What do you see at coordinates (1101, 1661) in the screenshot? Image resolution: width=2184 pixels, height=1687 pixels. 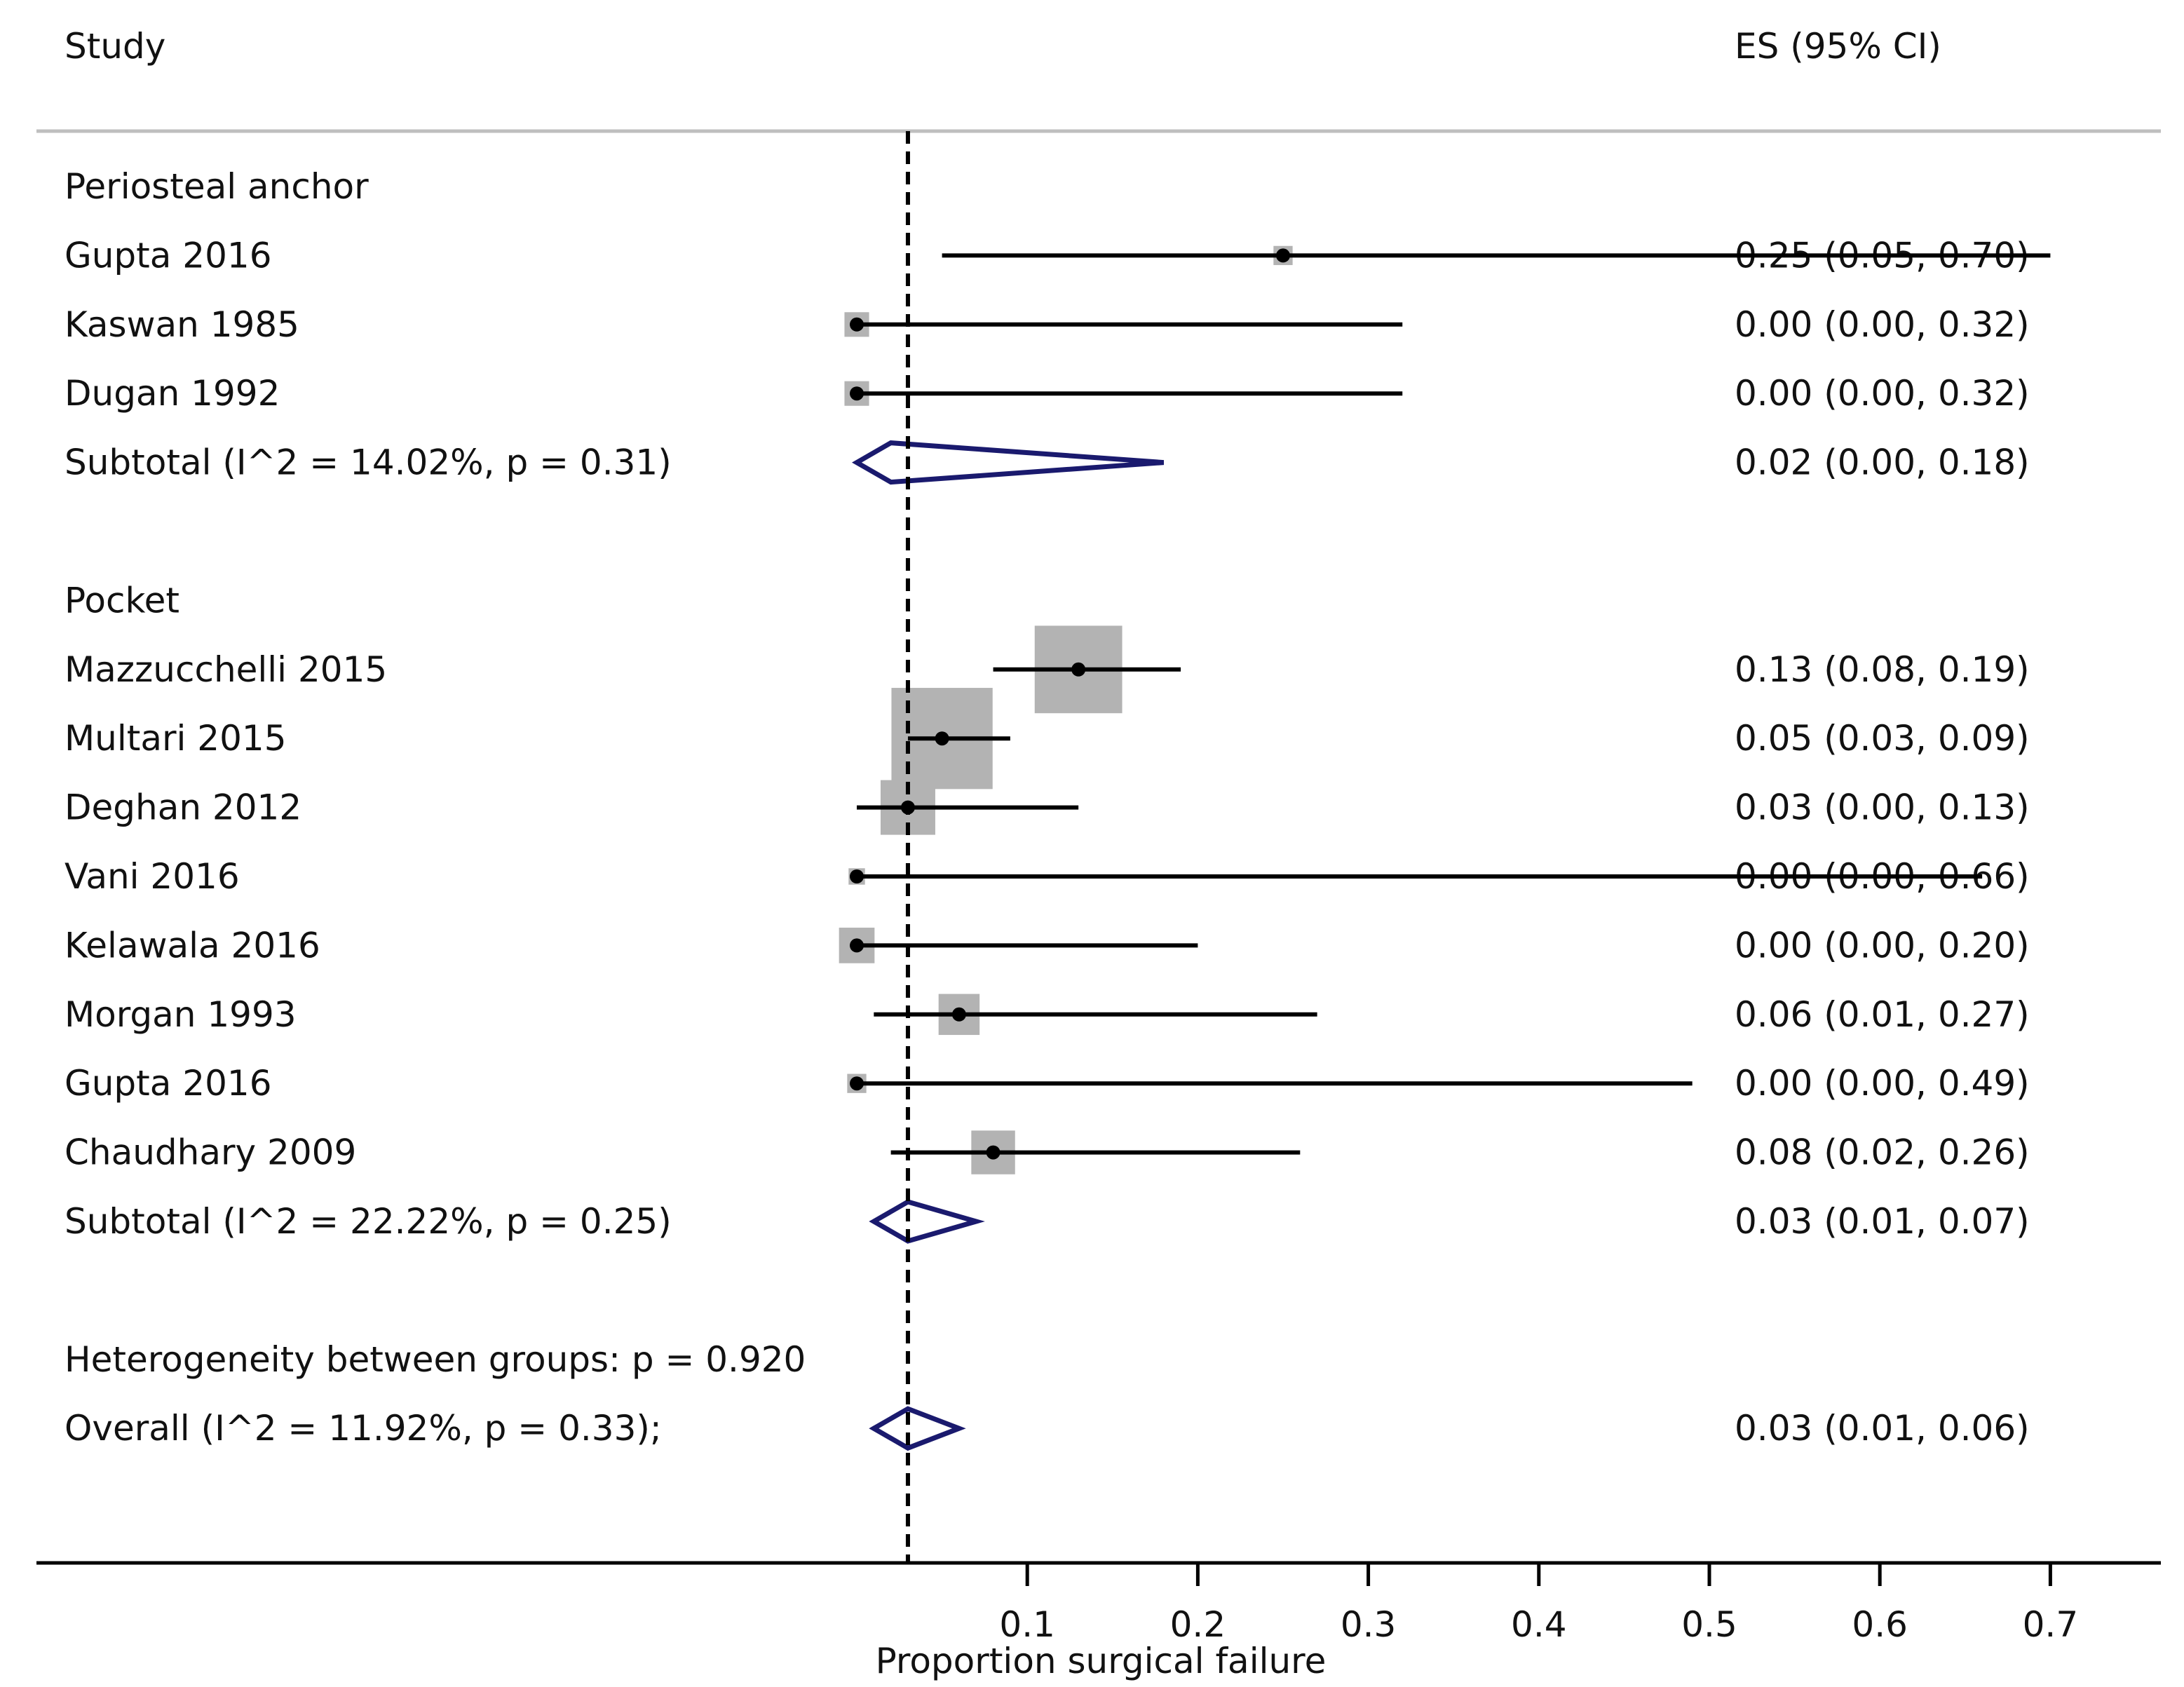 I see `x-axis-title: Proportion surgical failure` at bounding box center [1101, 1661].